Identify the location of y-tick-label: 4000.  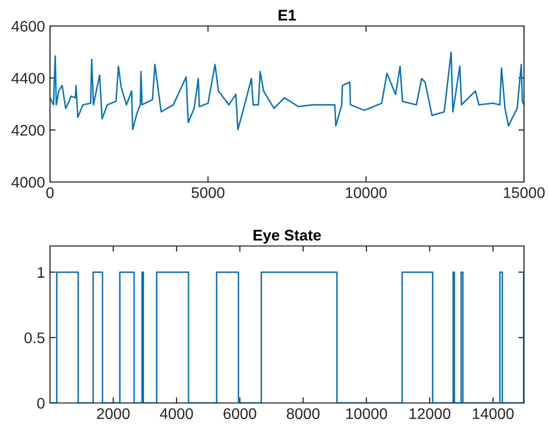
(28, 182).